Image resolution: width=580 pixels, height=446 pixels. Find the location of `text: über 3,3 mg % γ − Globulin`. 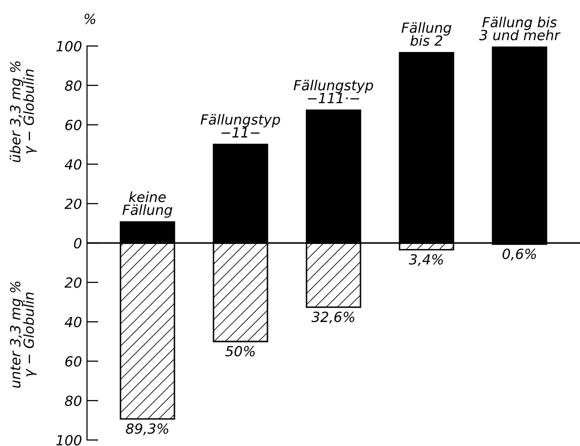

text: über 3,3 mg % γ − Globulin is located at coordinates (23, 111).